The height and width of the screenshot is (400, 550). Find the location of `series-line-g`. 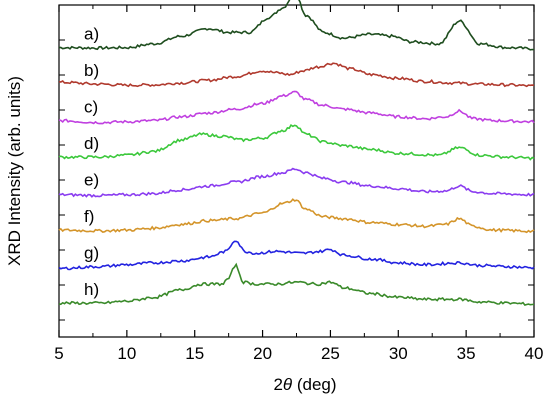

series-line-g is located at coordinates (296, 255).